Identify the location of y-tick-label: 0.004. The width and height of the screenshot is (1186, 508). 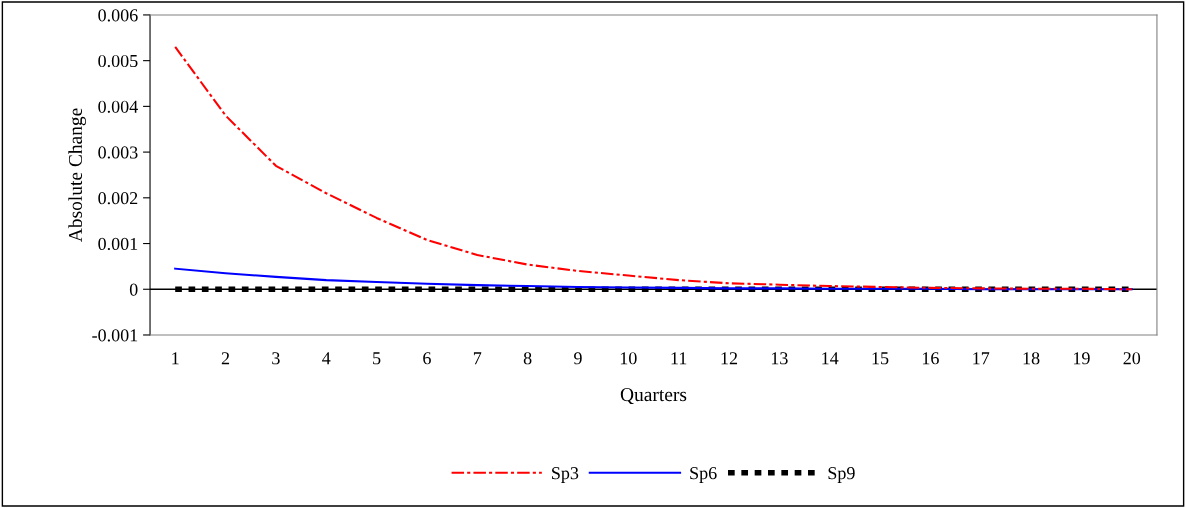
(118, 106).